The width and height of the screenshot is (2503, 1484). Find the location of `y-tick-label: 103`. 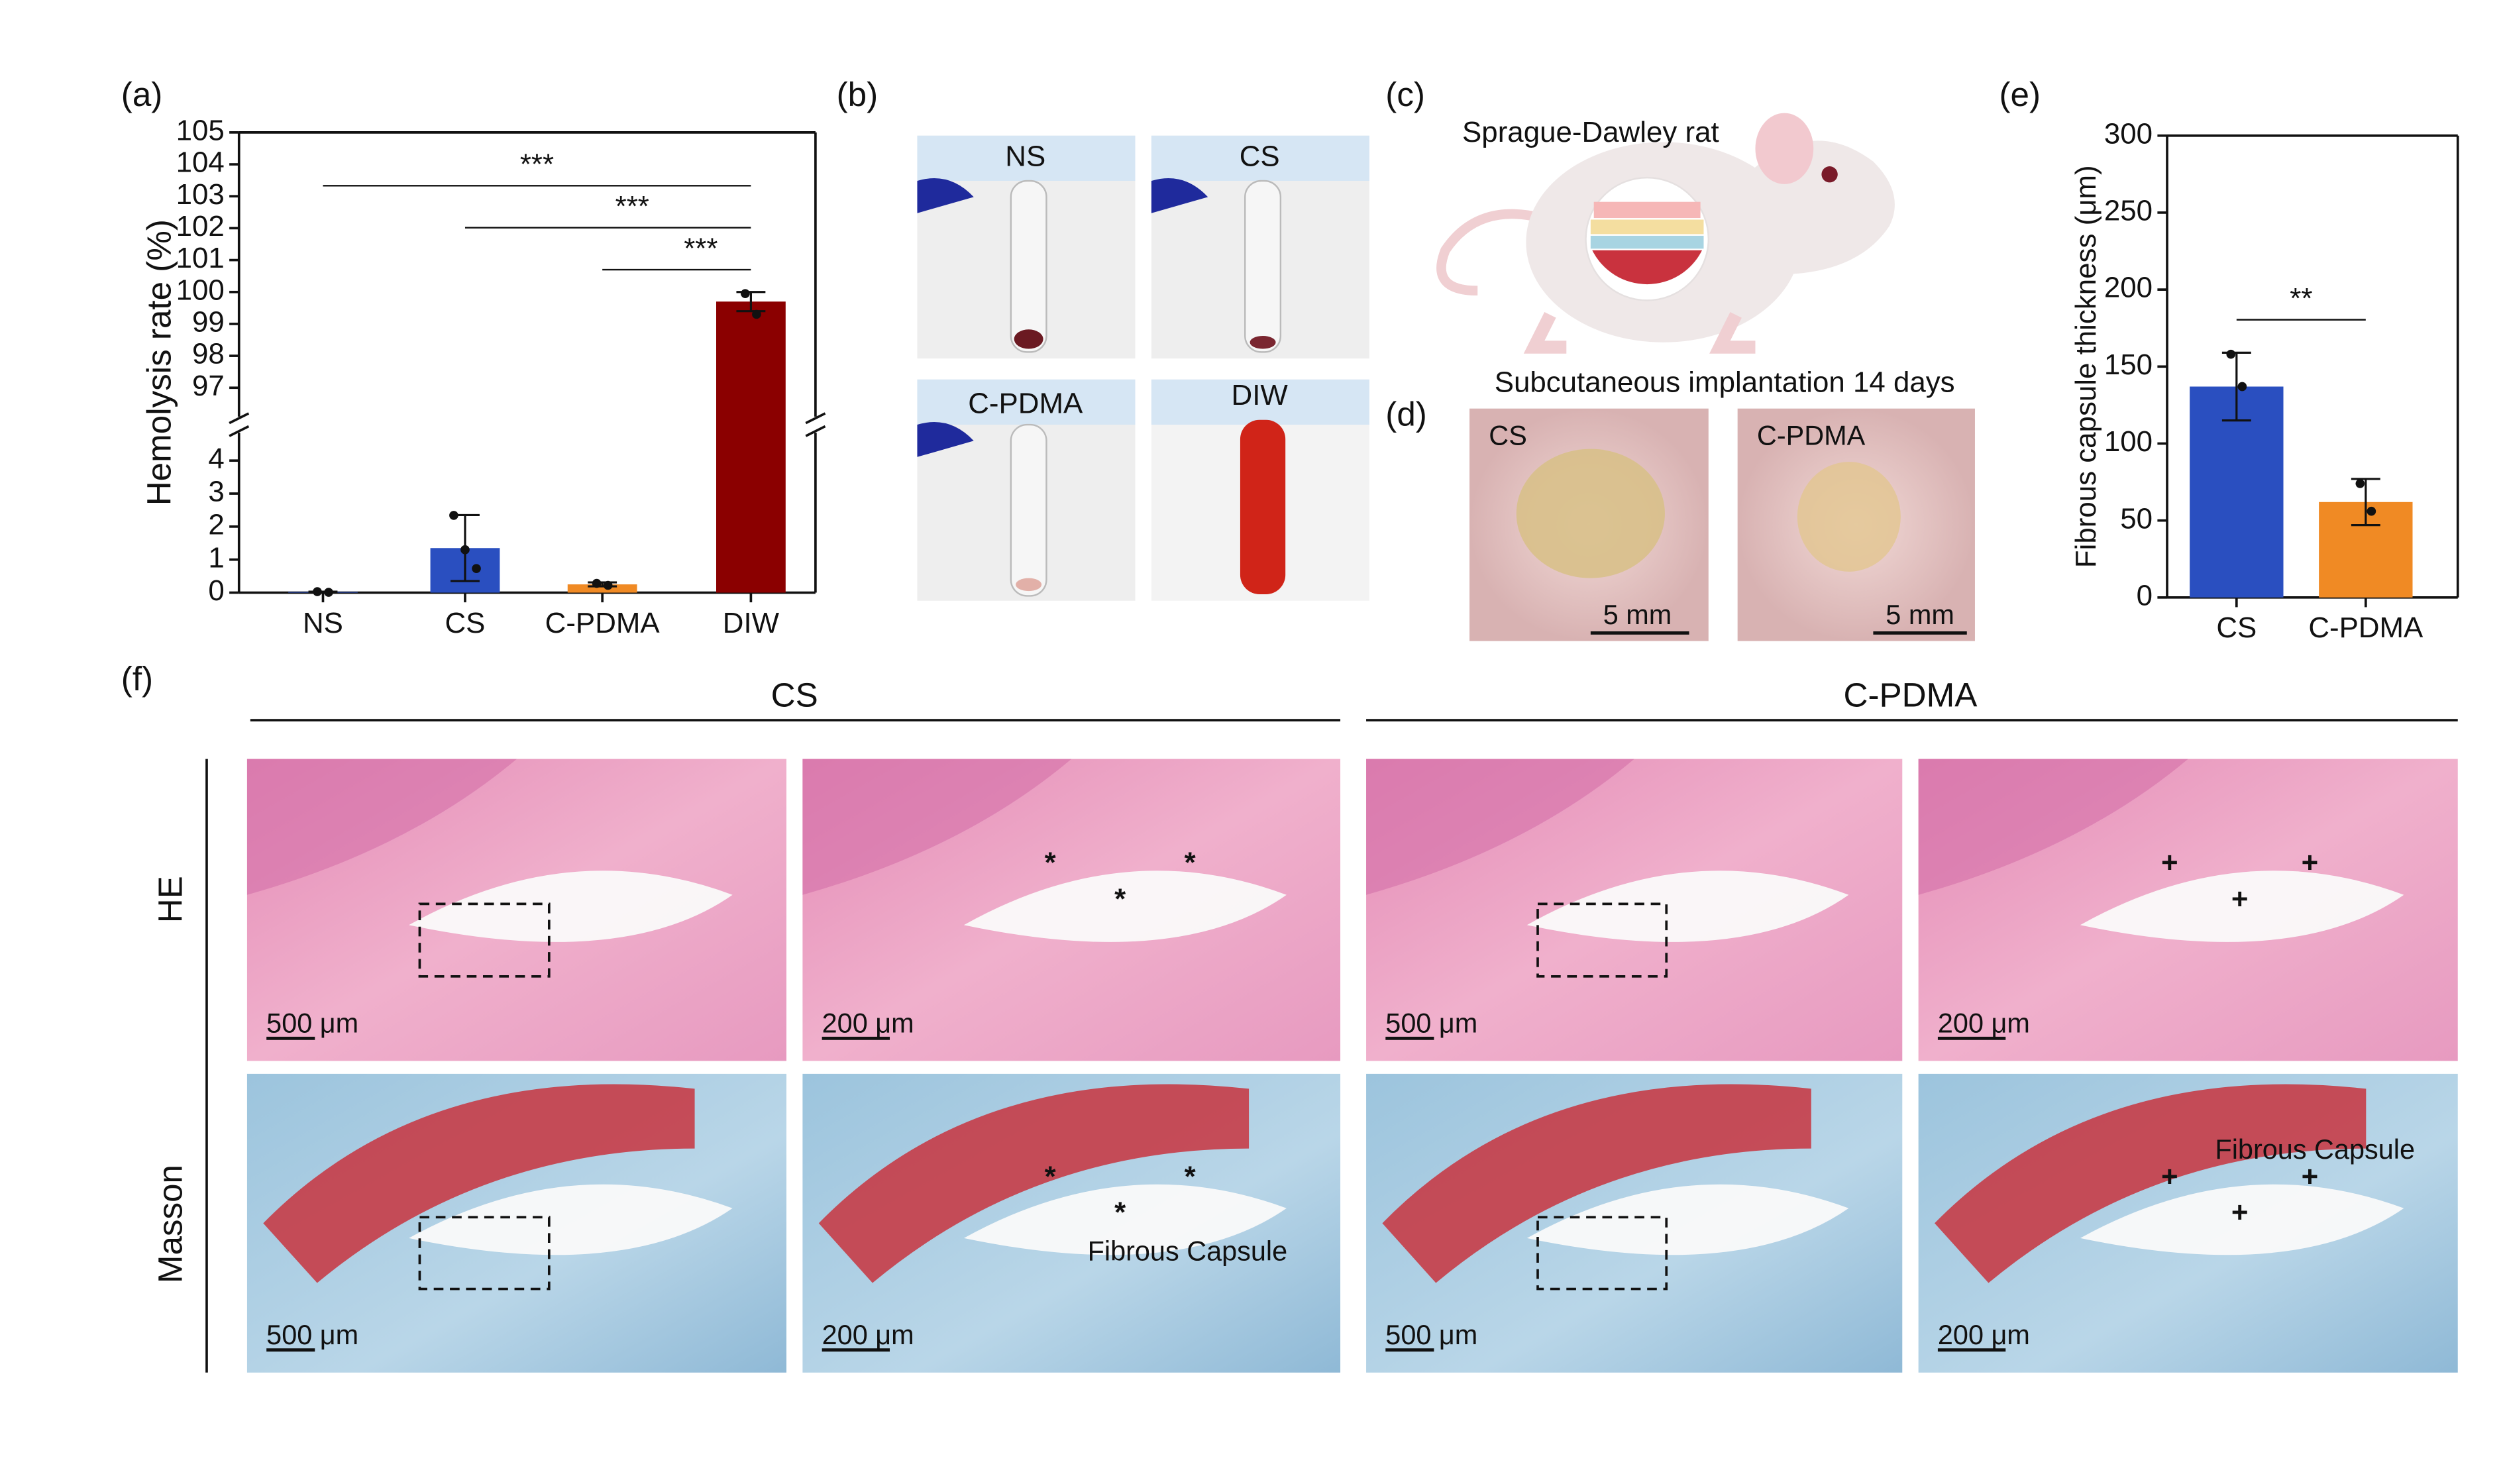

y-tick-label: 103 is located at coordinates (200, 194).